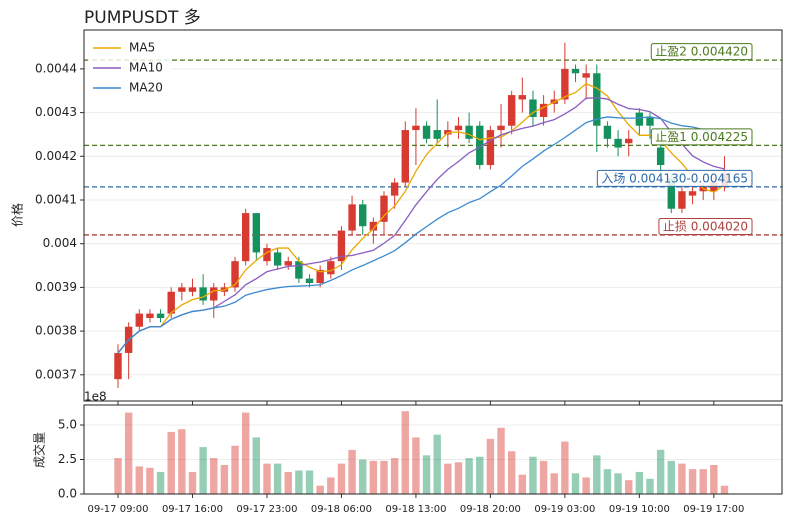 This screenshot has height=530, width=790. I want to click on x-tick-label: 09-17 16:00, so click(192, 509).